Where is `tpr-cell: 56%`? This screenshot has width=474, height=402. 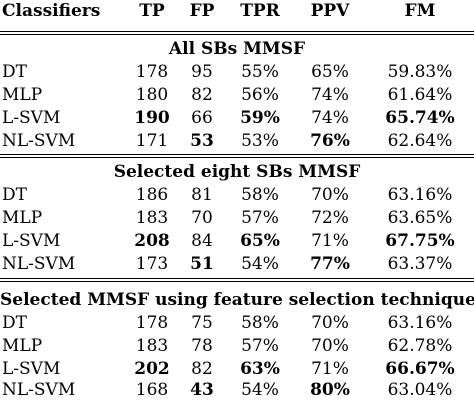 tpr-cell: 56% is located at coordinates (260, 95).